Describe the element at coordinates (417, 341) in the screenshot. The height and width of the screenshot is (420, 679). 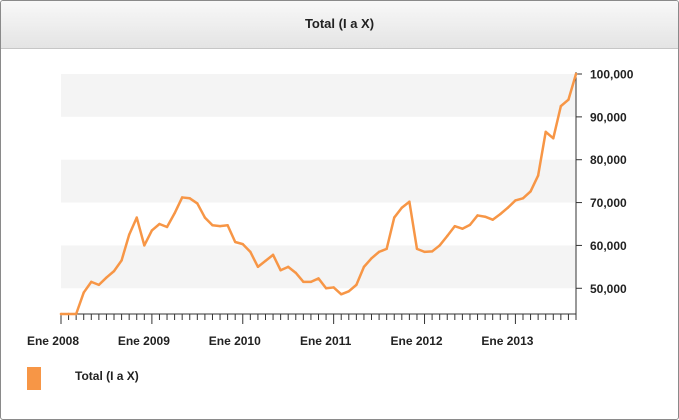
I see `x-tick-label: Ene 2012` at that location.